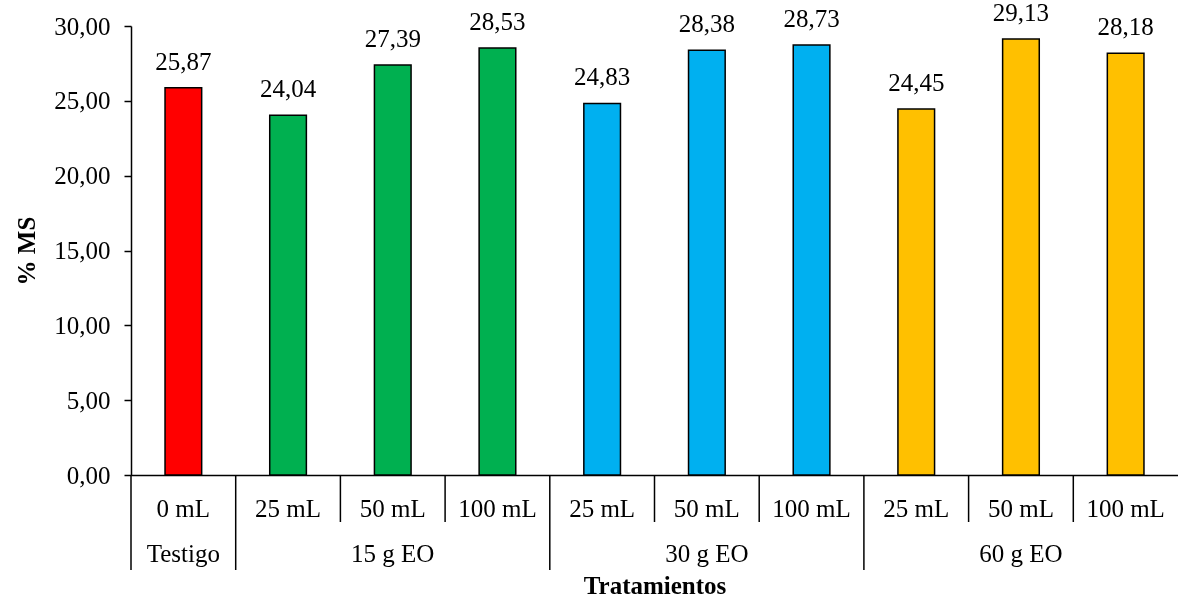 This screenshot has height=599, width=1178. I want to click on data-label: 24,04, so click(288, 89).